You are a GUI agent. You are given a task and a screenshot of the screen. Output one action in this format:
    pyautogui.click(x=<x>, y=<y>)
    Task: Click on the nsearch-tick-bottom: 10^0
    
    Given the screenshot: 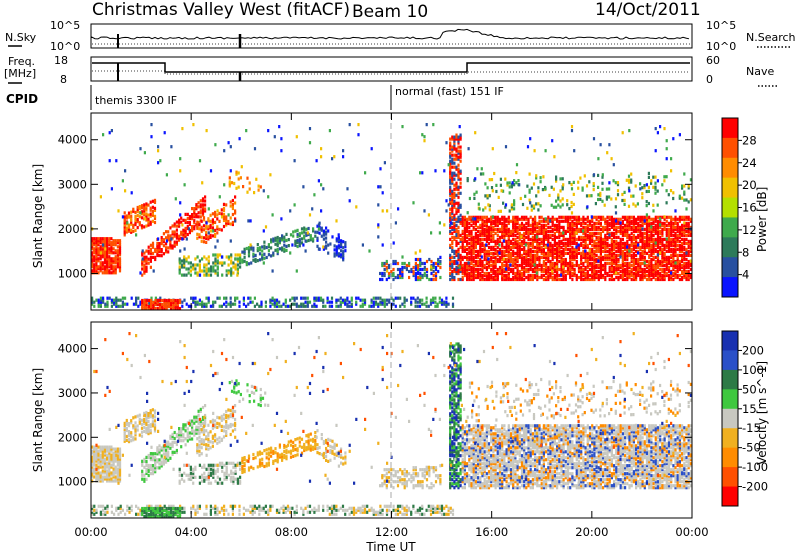 What is the action you would take?
    pyautogui.click(x=721, y=46)
    